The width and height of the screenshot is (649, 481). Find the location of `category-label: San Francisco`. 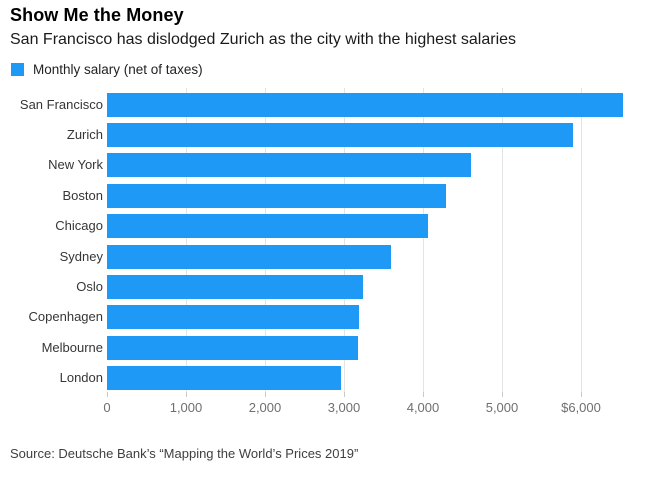

category-label: San Francisco is located at coordinates (61, 104).